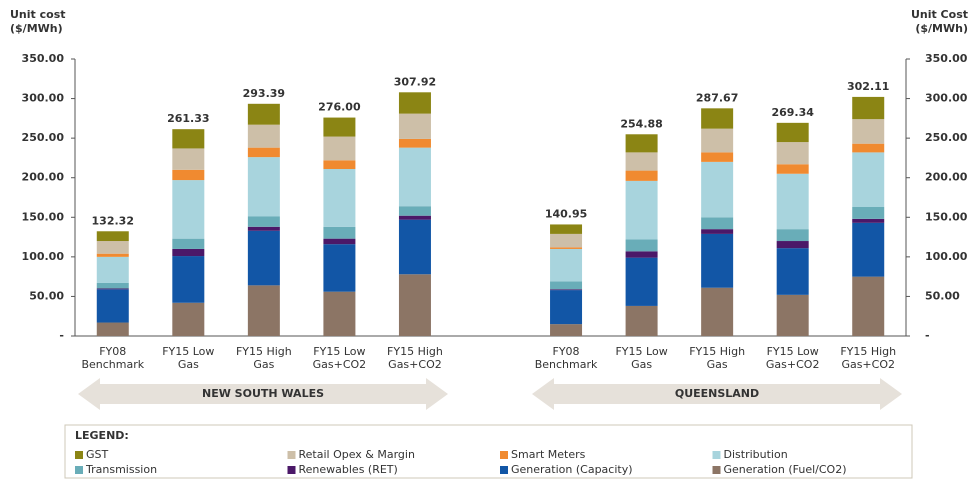  I want to click on y-tick-label: 100.00, so click(43, 256).